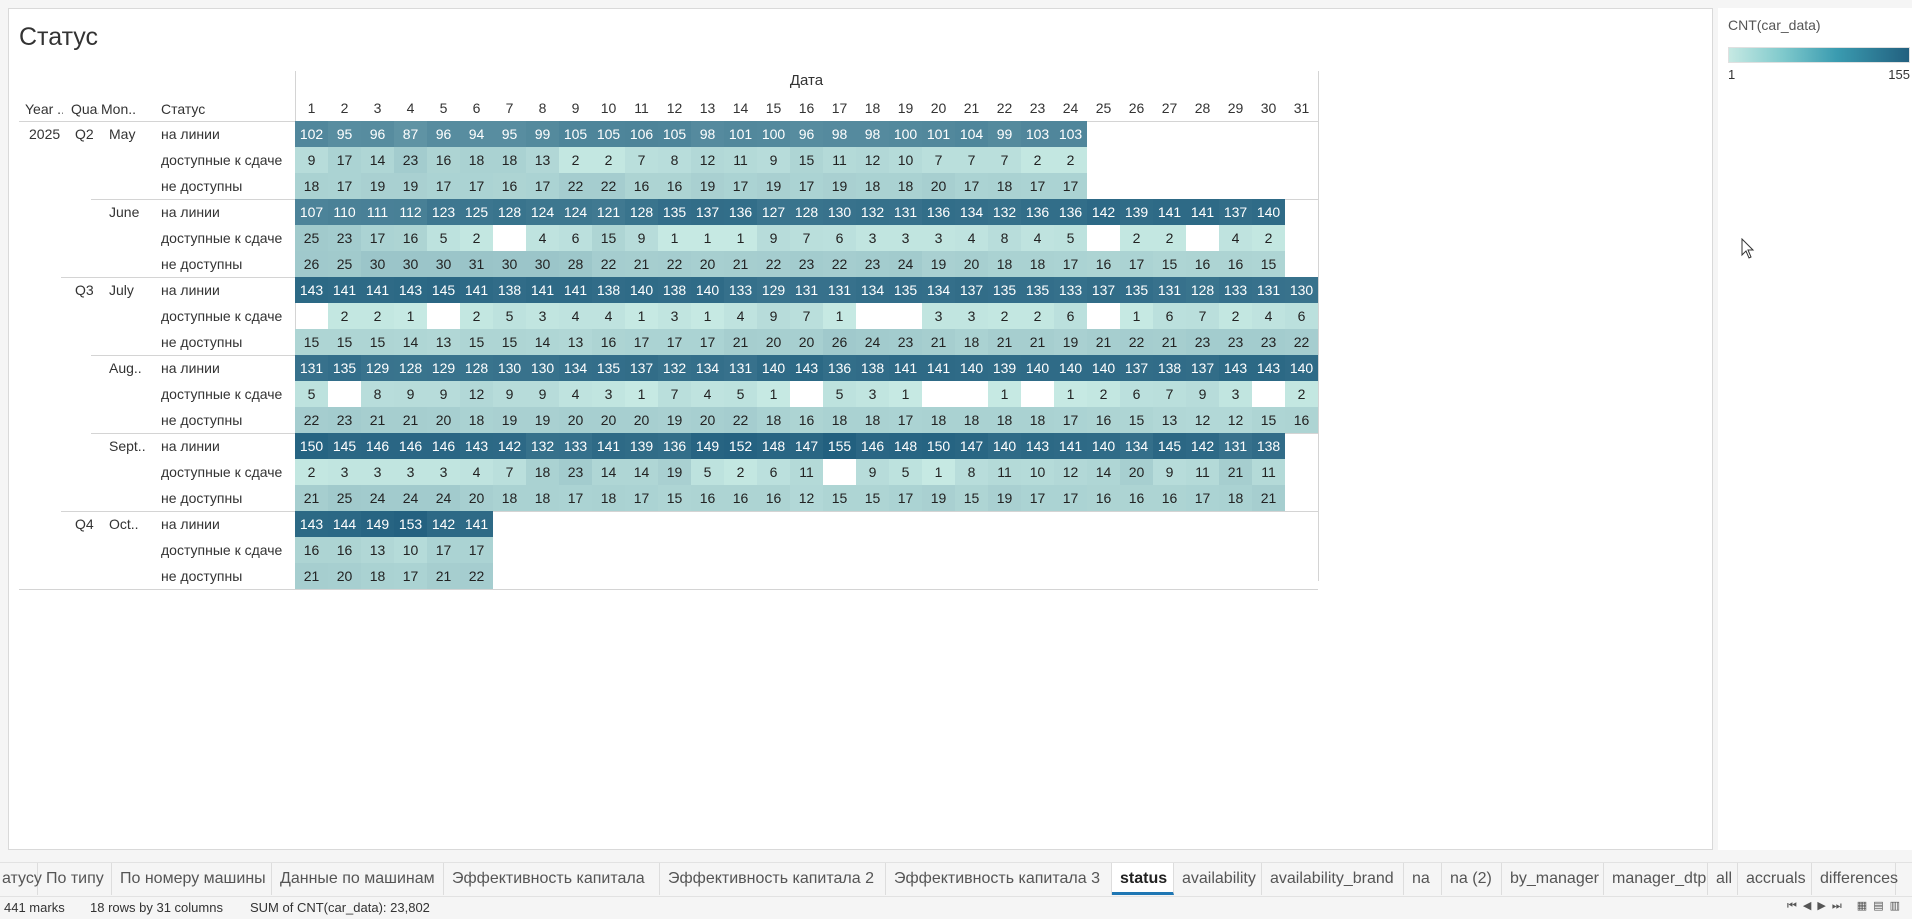 The height and width of the screenshot is (919, 1912). I want to click on heatmap-cell: 30, so click(443, 264).